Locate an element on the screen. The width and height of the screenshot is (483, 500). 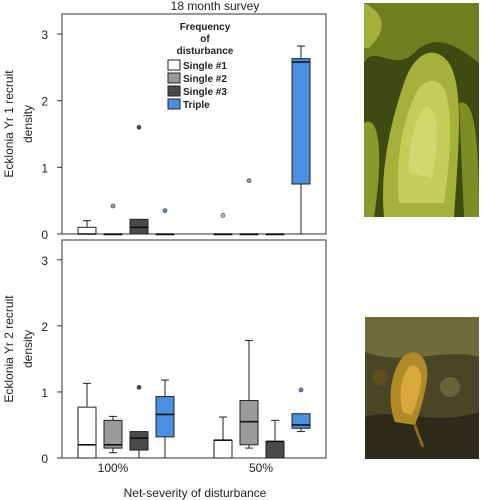
legend-entry-triple: Triple is located at coordinates (188, 104).